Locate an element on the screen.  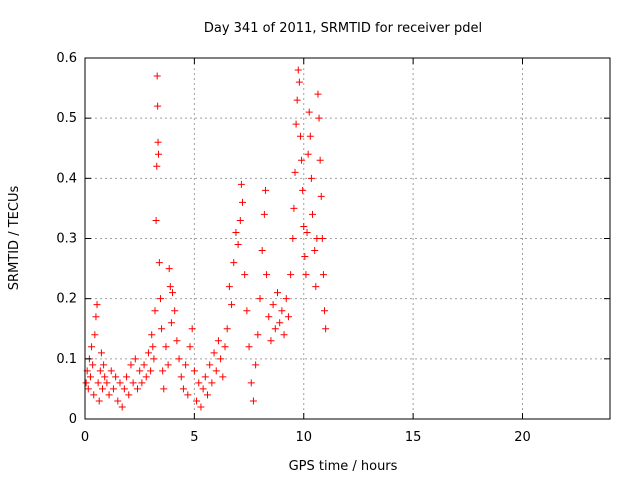
x-tick-label: 10 is located at coordinates (303, 437).